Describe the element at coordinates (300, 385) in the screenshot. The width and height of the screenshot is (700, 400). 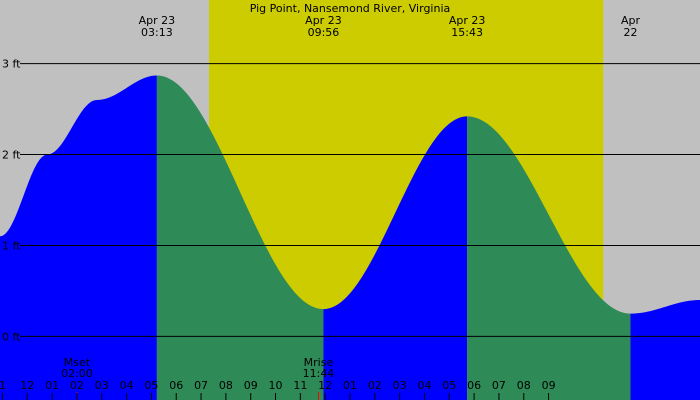
I see `hour-tick-label: 11` at that location.